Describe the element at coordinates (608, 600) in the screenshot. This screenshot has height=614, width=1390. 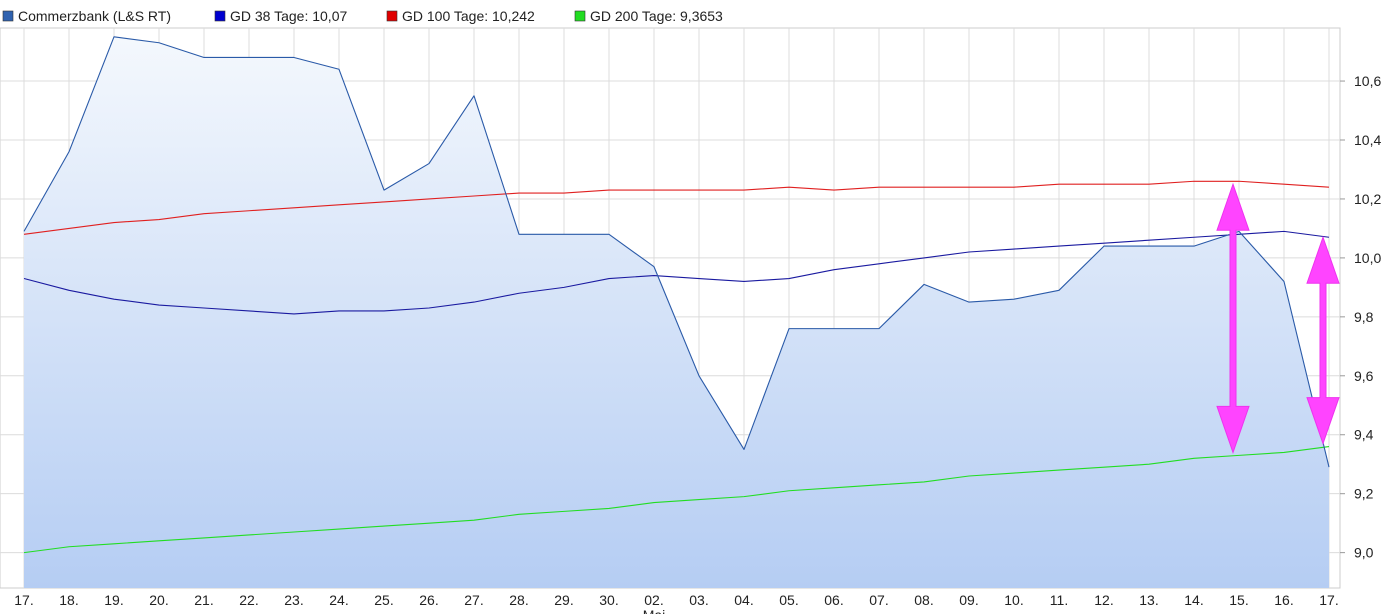
I see `x-tick-label: 30.` at that location.